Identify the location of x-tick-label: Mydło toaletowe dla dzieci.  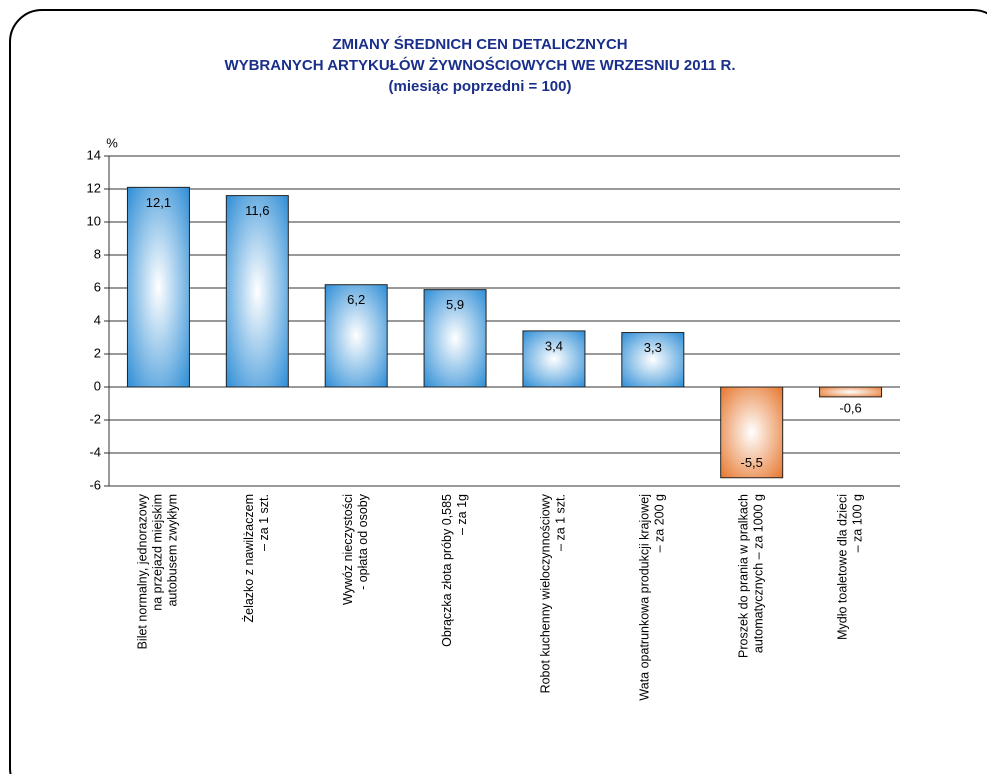
(842, 567).